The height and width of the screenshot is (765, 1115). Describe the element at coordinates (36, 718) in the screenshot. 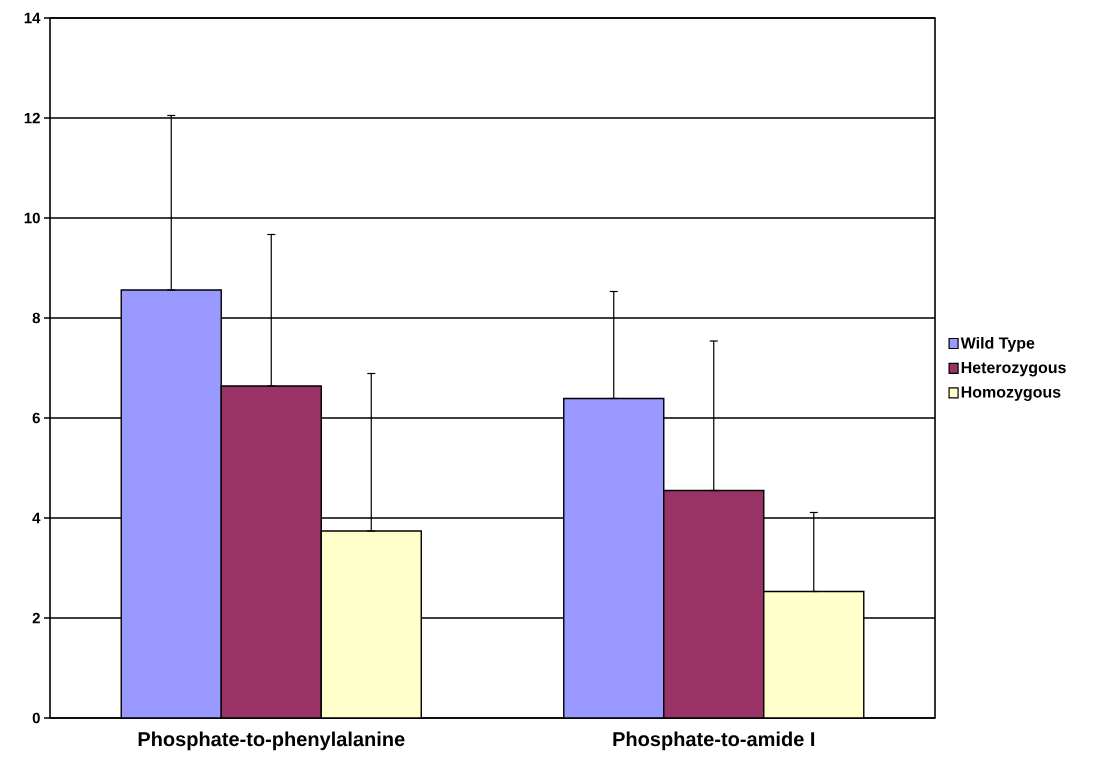

I see `y-tick-label: 0` at that location.